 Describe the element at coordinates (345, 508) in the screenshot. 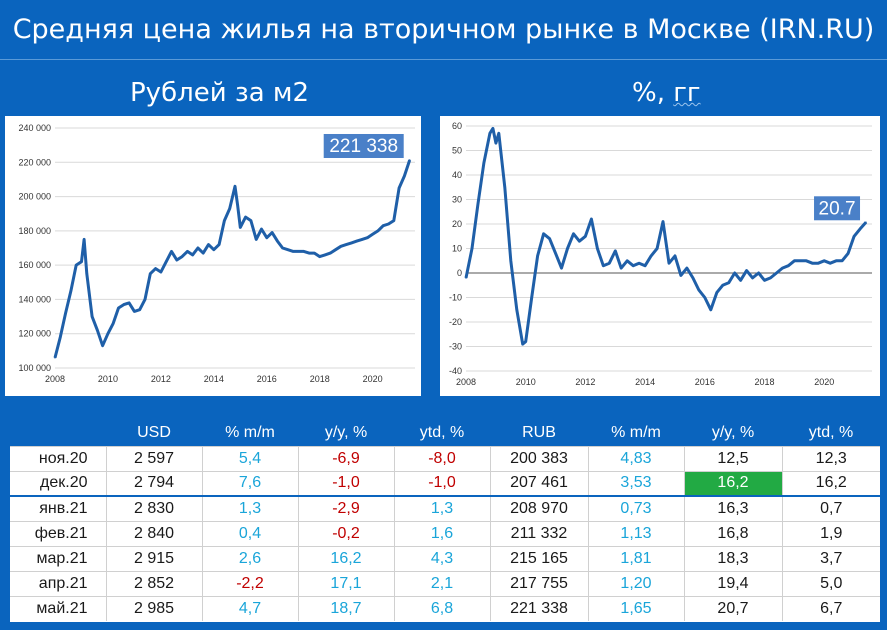

I see `table-cell-usd-yy: -2,9` at that location.